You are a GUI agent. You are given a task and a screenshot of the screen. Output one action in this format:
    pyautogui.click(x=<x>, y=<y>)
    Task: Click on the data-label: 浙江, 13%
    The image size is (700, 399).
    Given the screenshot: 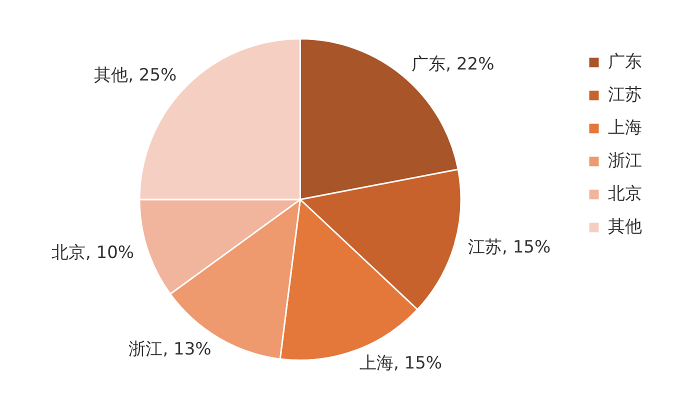 What is the action you would take?
    pyautogui.click(x=170, y=349)
    